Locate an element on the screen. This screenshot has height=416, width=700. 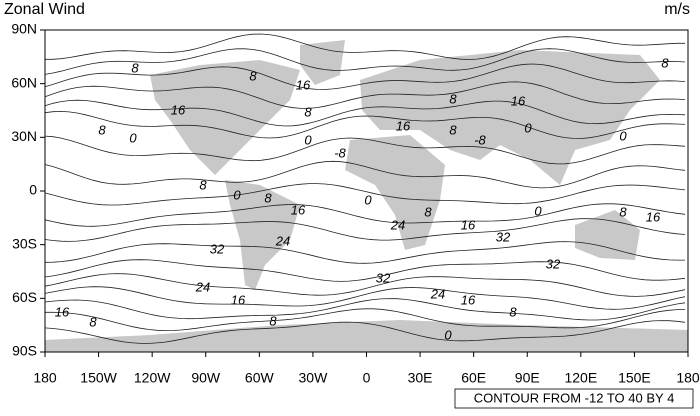
x-tick-label: 60W is located at coordinates (260, 378).